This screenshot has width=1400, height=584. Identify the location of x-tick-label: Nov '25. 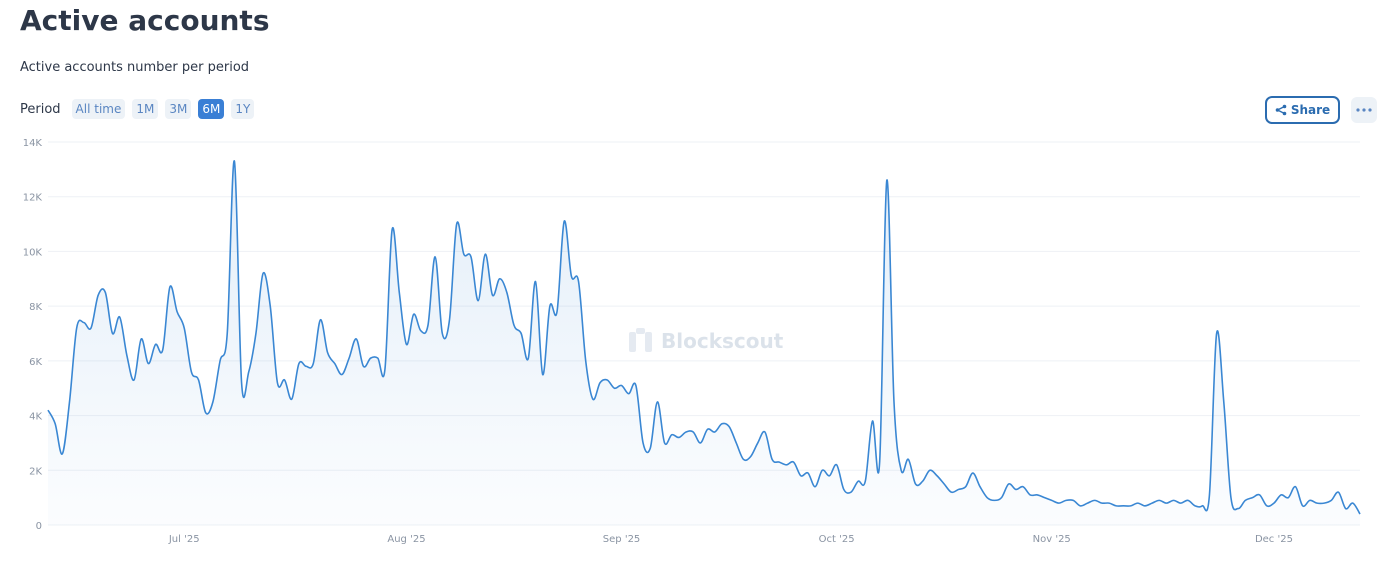
(1052, 539).